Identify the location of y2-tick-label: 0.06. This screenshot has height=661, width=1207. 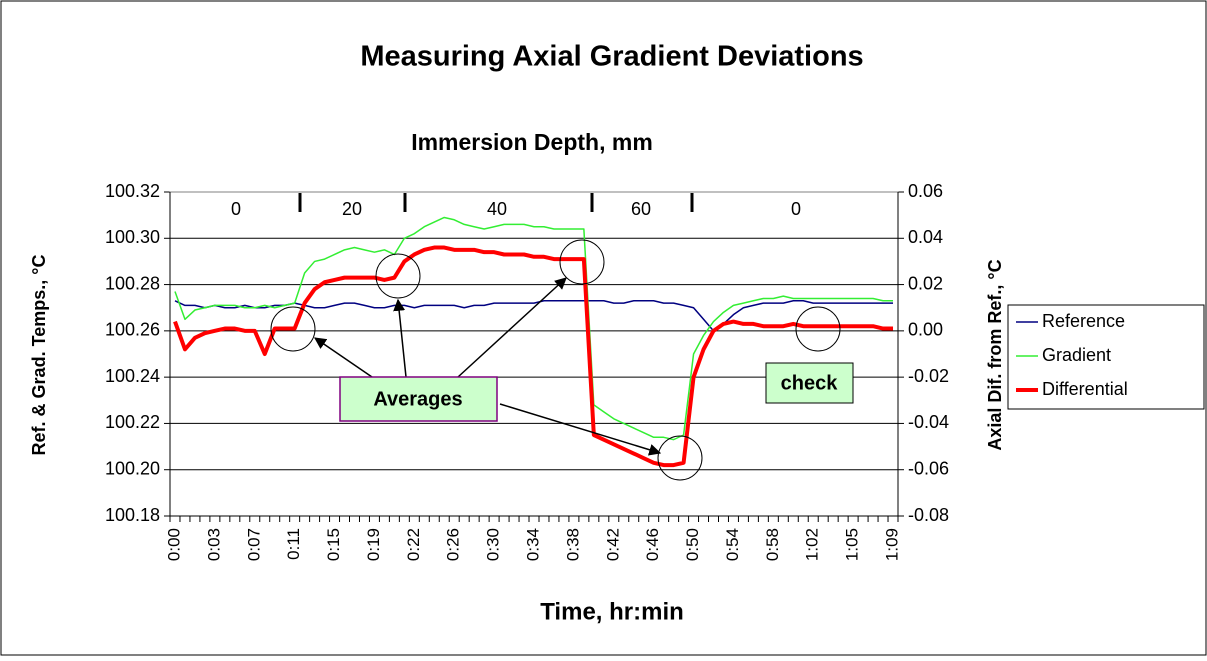
(925, 191).